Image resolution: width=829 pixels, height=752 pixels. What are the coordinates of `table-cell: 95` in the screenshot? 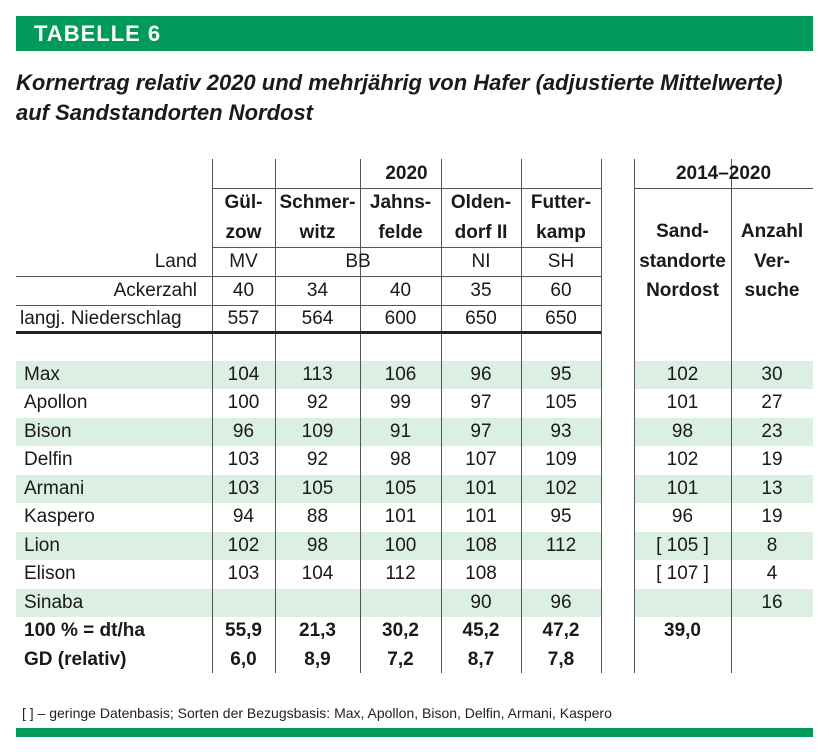 It's located at (561, 374).